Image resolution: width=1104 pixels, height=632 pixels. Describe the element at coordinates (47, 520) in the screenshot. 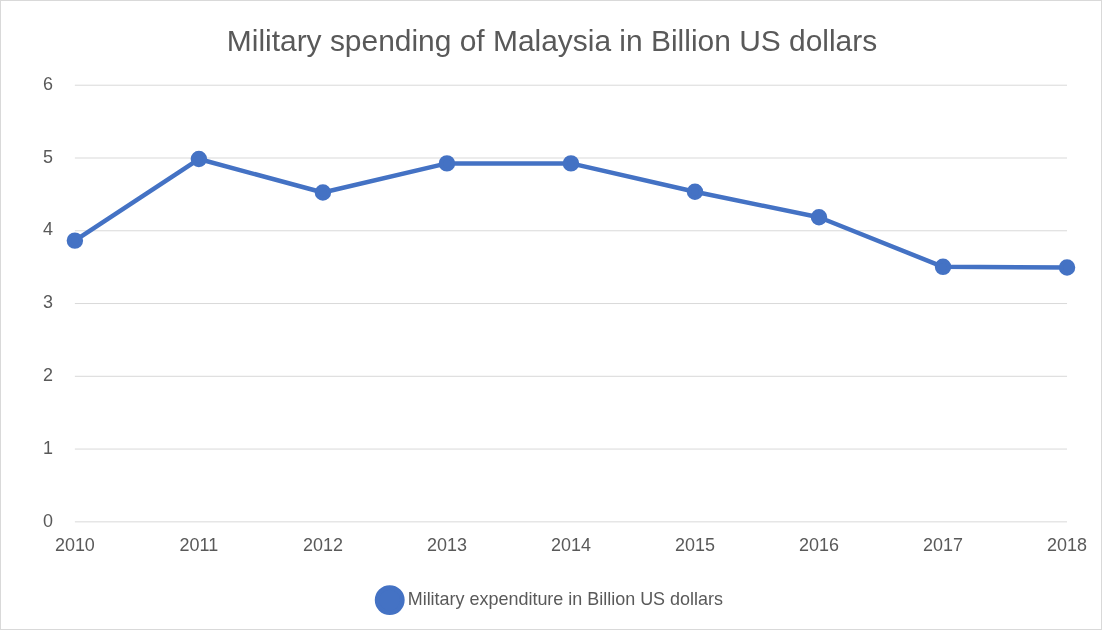

I see `y-tick-label: 0` at that location.